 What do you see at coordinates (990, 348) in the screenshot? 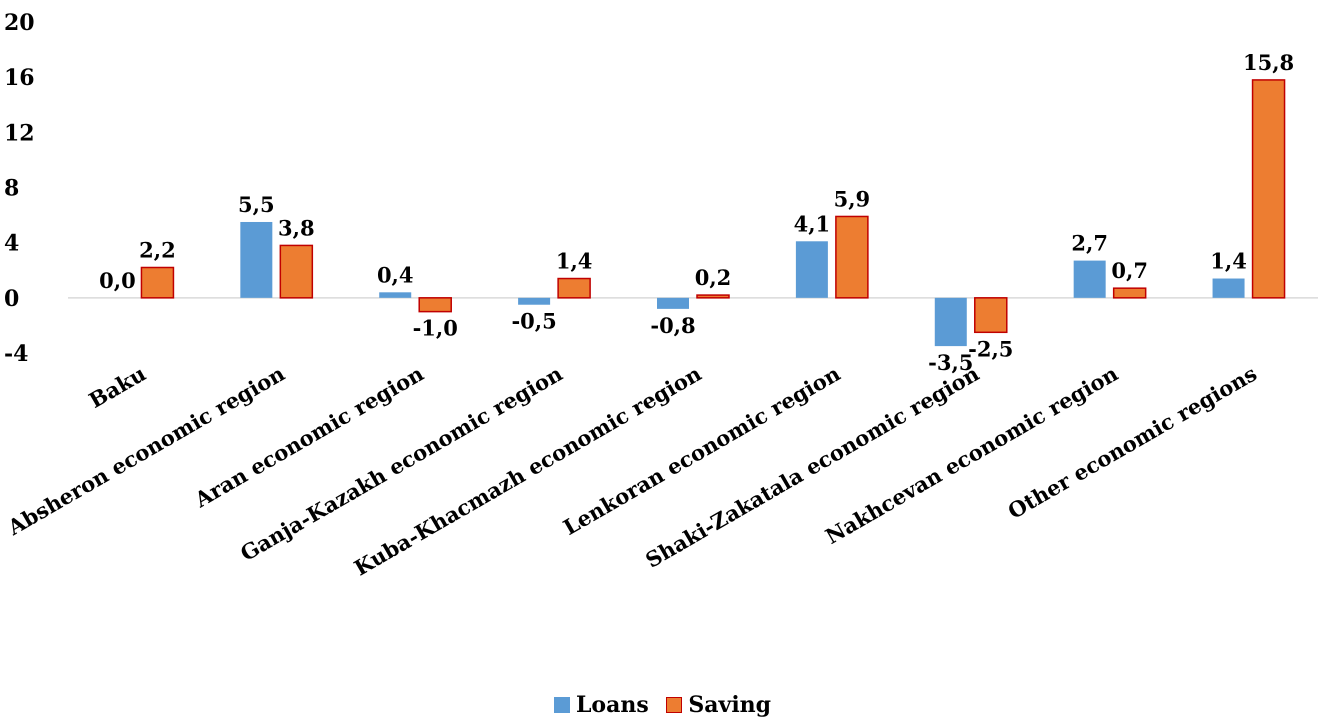
I see `data-label-saving: -2,5` at bounding box center [990, 348].